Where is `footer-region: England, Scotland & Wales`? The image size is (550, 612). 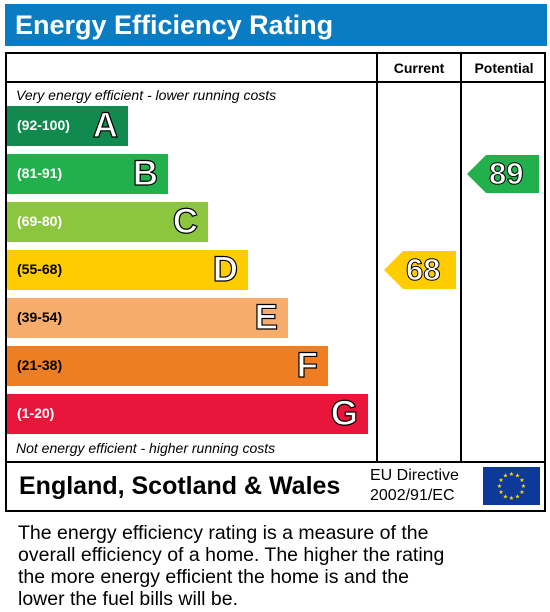
footer-region: England, Scotland & Wales is located at coordinates (180, 486).